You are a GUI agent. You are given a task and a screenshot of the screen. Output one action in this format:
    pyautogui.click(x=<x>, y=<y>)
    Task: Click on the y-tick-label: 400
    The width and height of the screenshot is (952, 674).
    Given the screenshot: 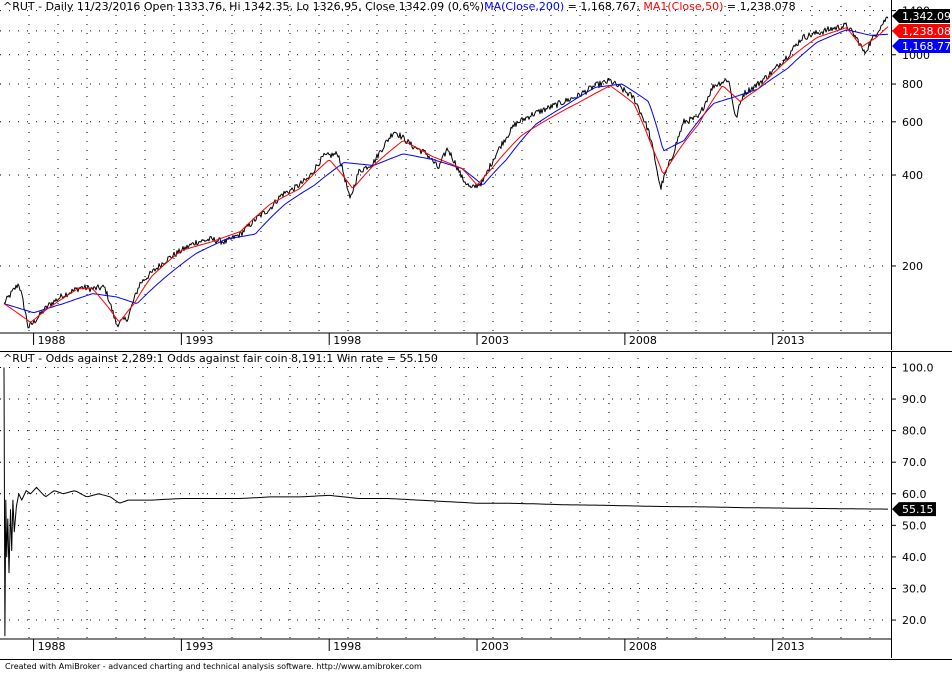 What is the action you would take?
    pyautogui.click(x=912, y=175)
    